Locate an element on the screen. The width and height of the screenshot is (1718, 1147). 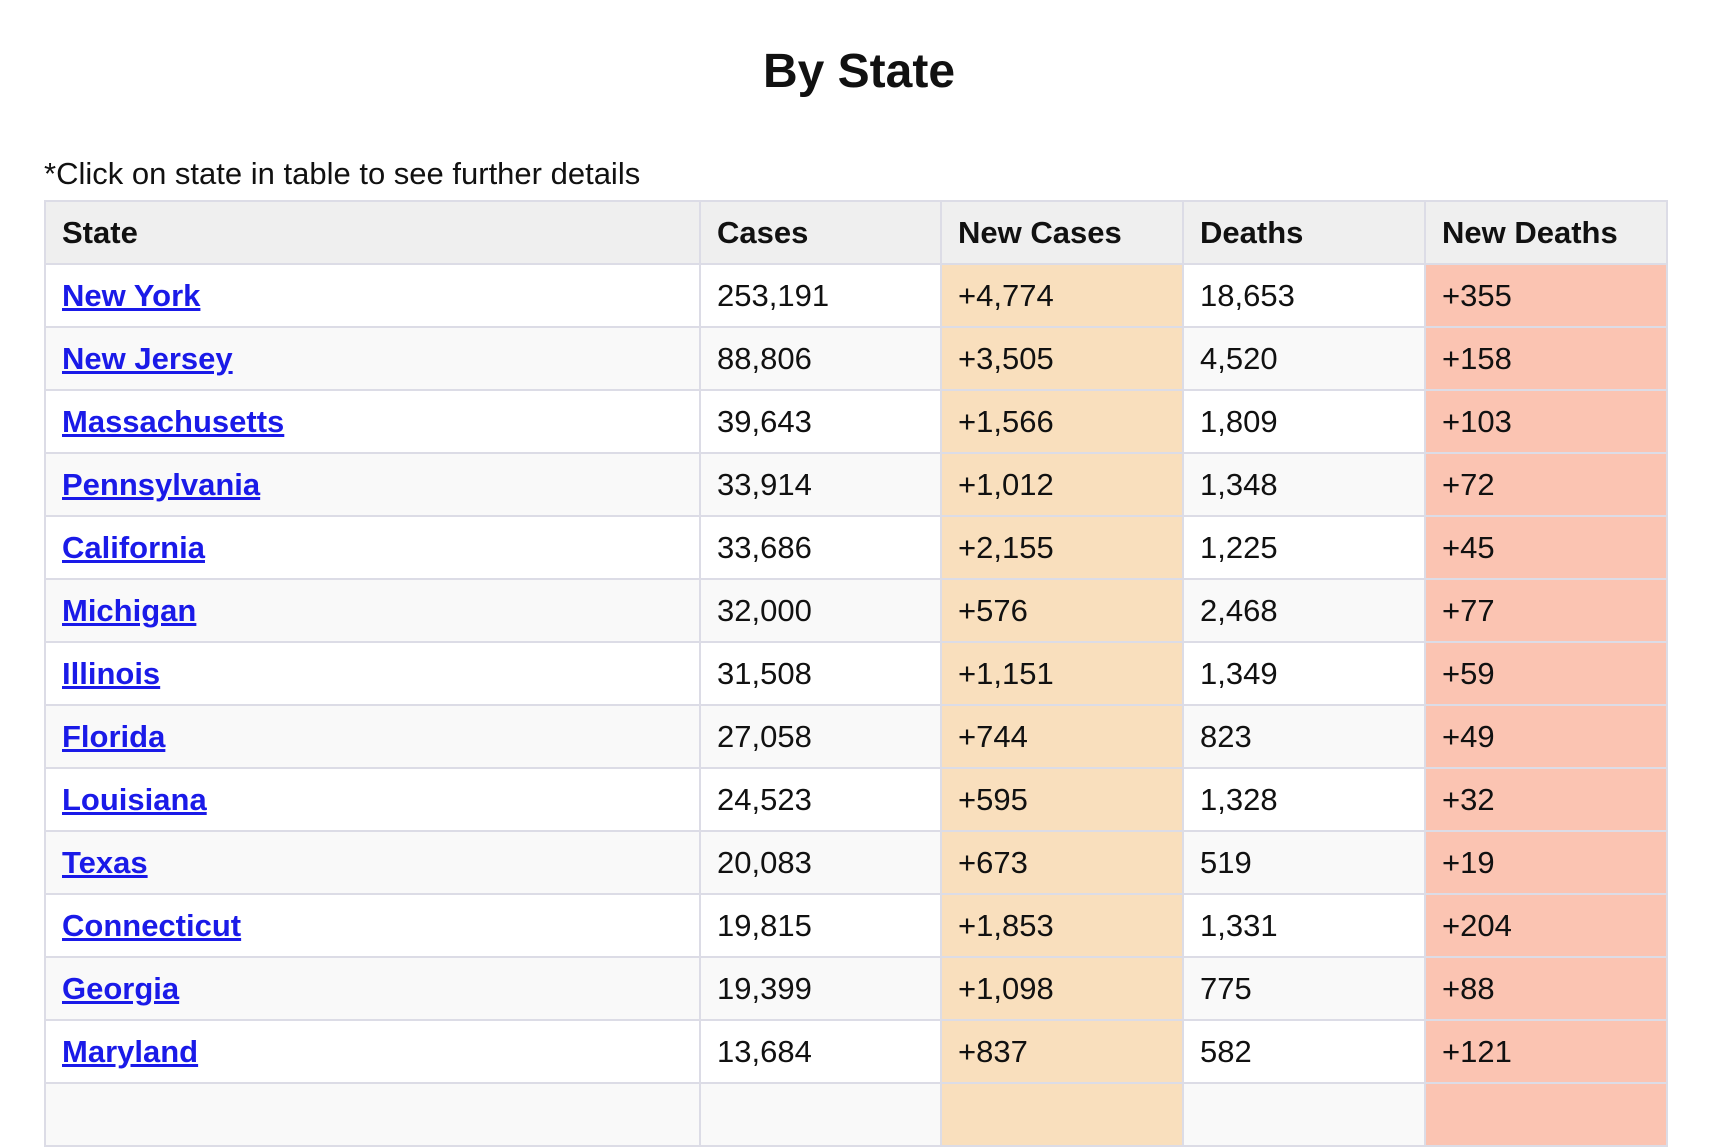
cell-state: Connecticut is located at coordinates (372, 925).